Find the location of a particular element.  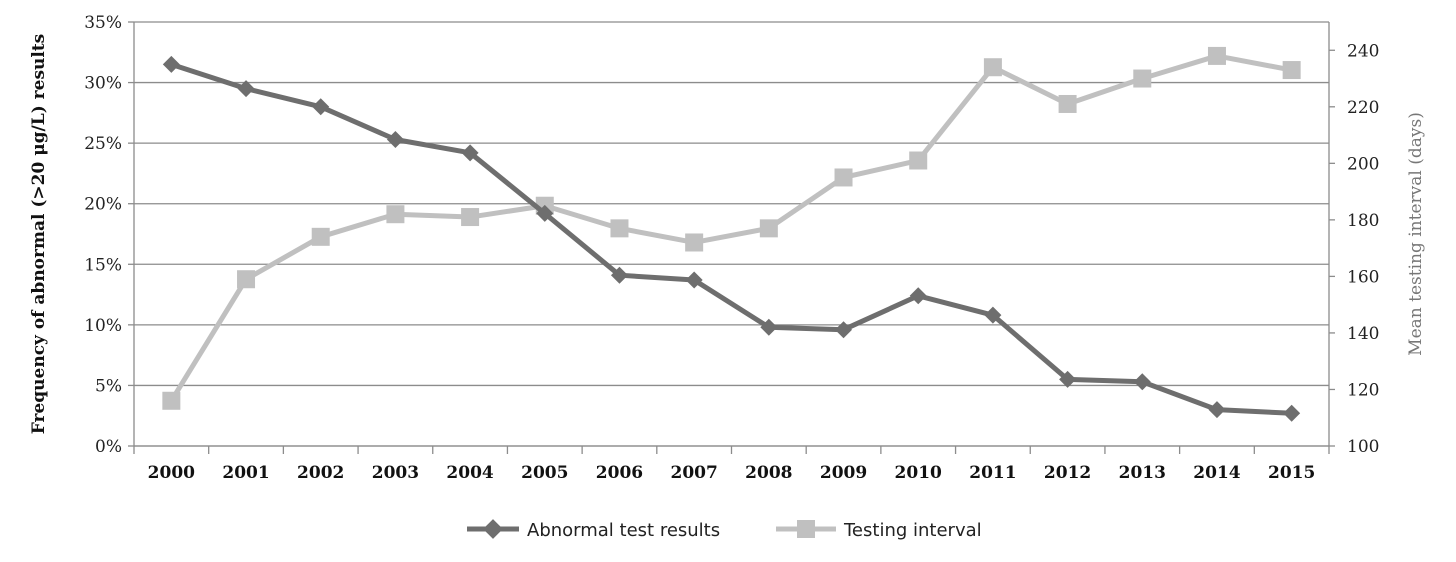

left-tick-label: 0% is located at coordinates (108, 447).